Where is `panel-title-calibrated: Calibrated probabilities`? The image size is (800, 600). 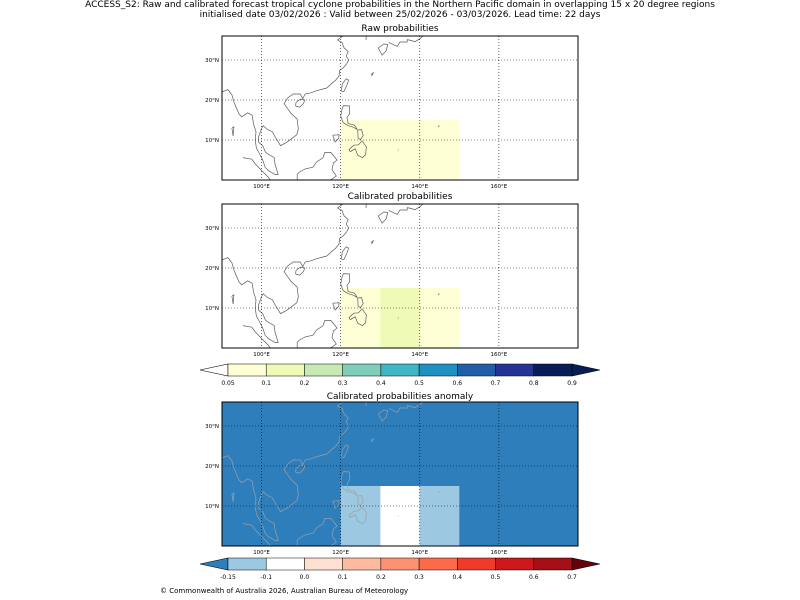
panel-title-calibrated: Calibrated probabilities is located at coordinates (400, 197).